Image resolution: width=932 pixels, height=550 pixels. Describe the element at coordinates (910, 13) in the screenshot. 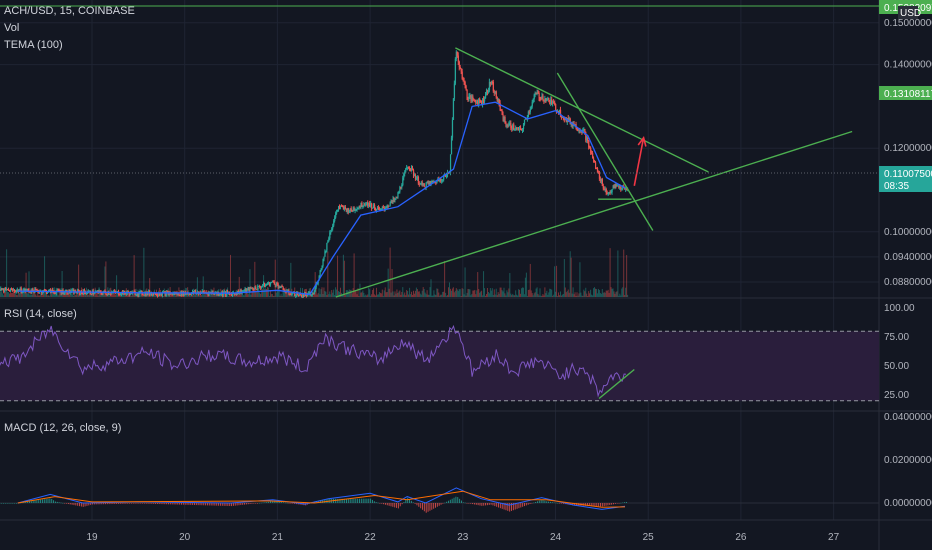

I see `currency-label: USD` at that location.